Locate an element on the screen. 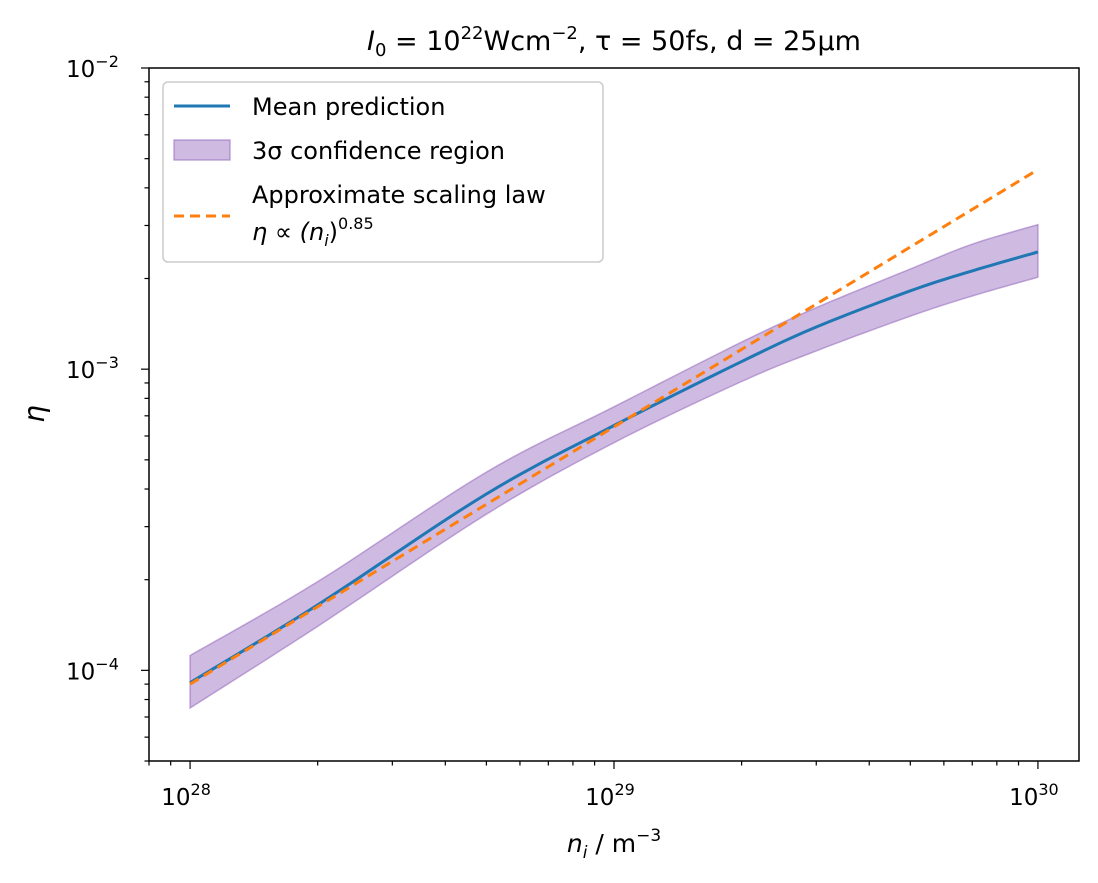 The width and height of the screenshot is (1098, 883). y-tick-label: 10⁻² is located at coordinates (92, 67).